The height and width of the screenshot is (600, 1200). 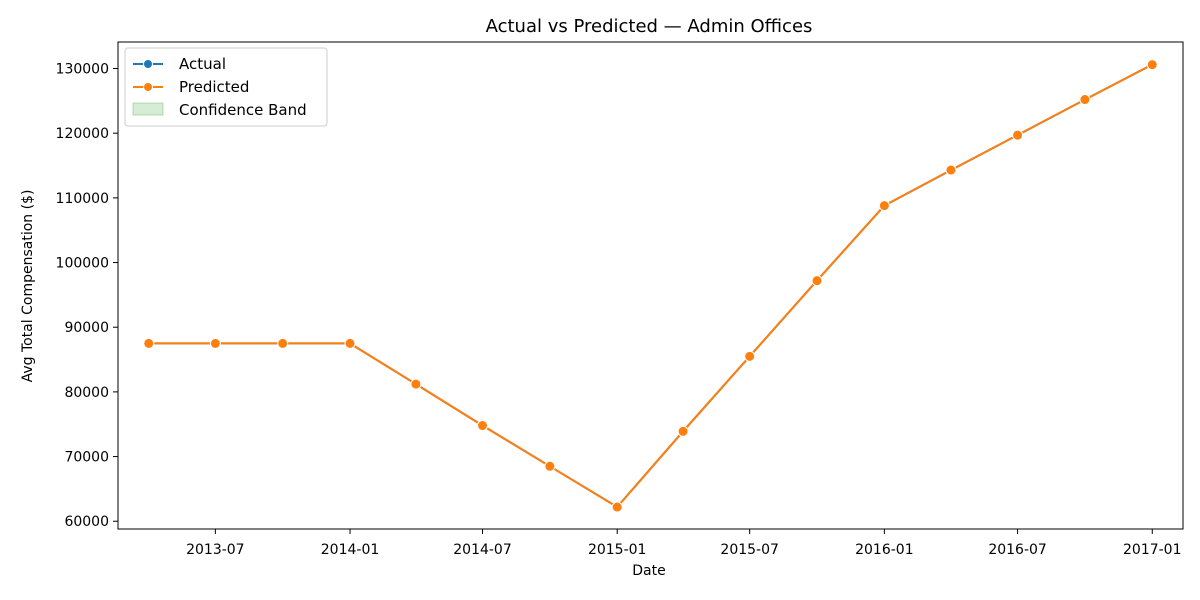 I want to click on y-tick-label: 100000, so click(x=82, y=264).